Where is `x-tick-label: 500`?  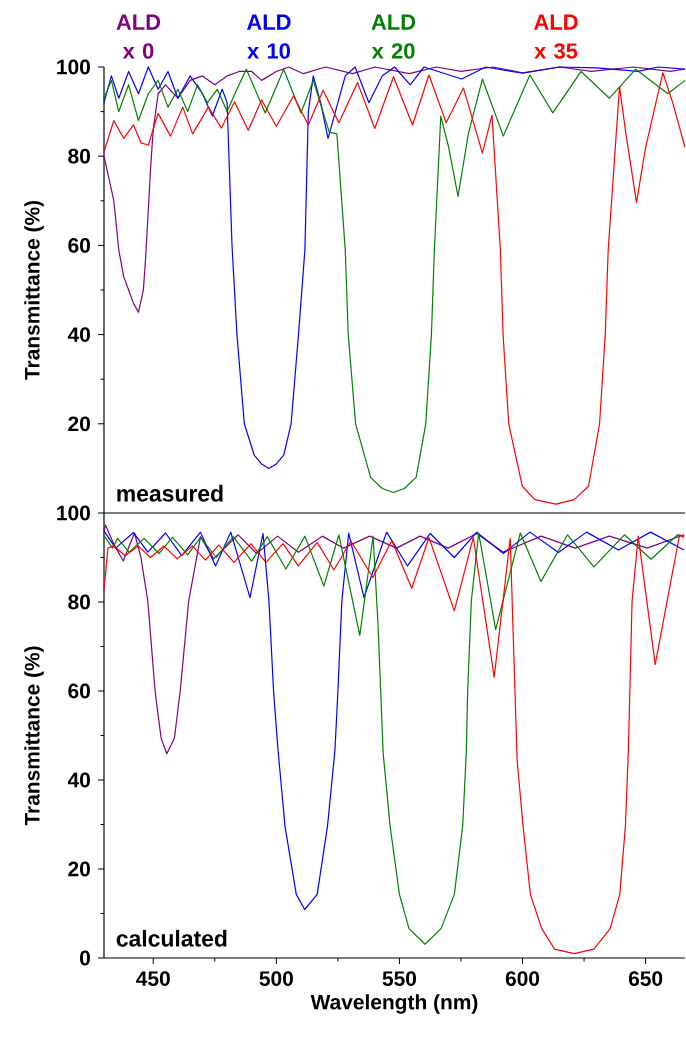 x-tick-label: 500 is located at coordinates (276, 978).